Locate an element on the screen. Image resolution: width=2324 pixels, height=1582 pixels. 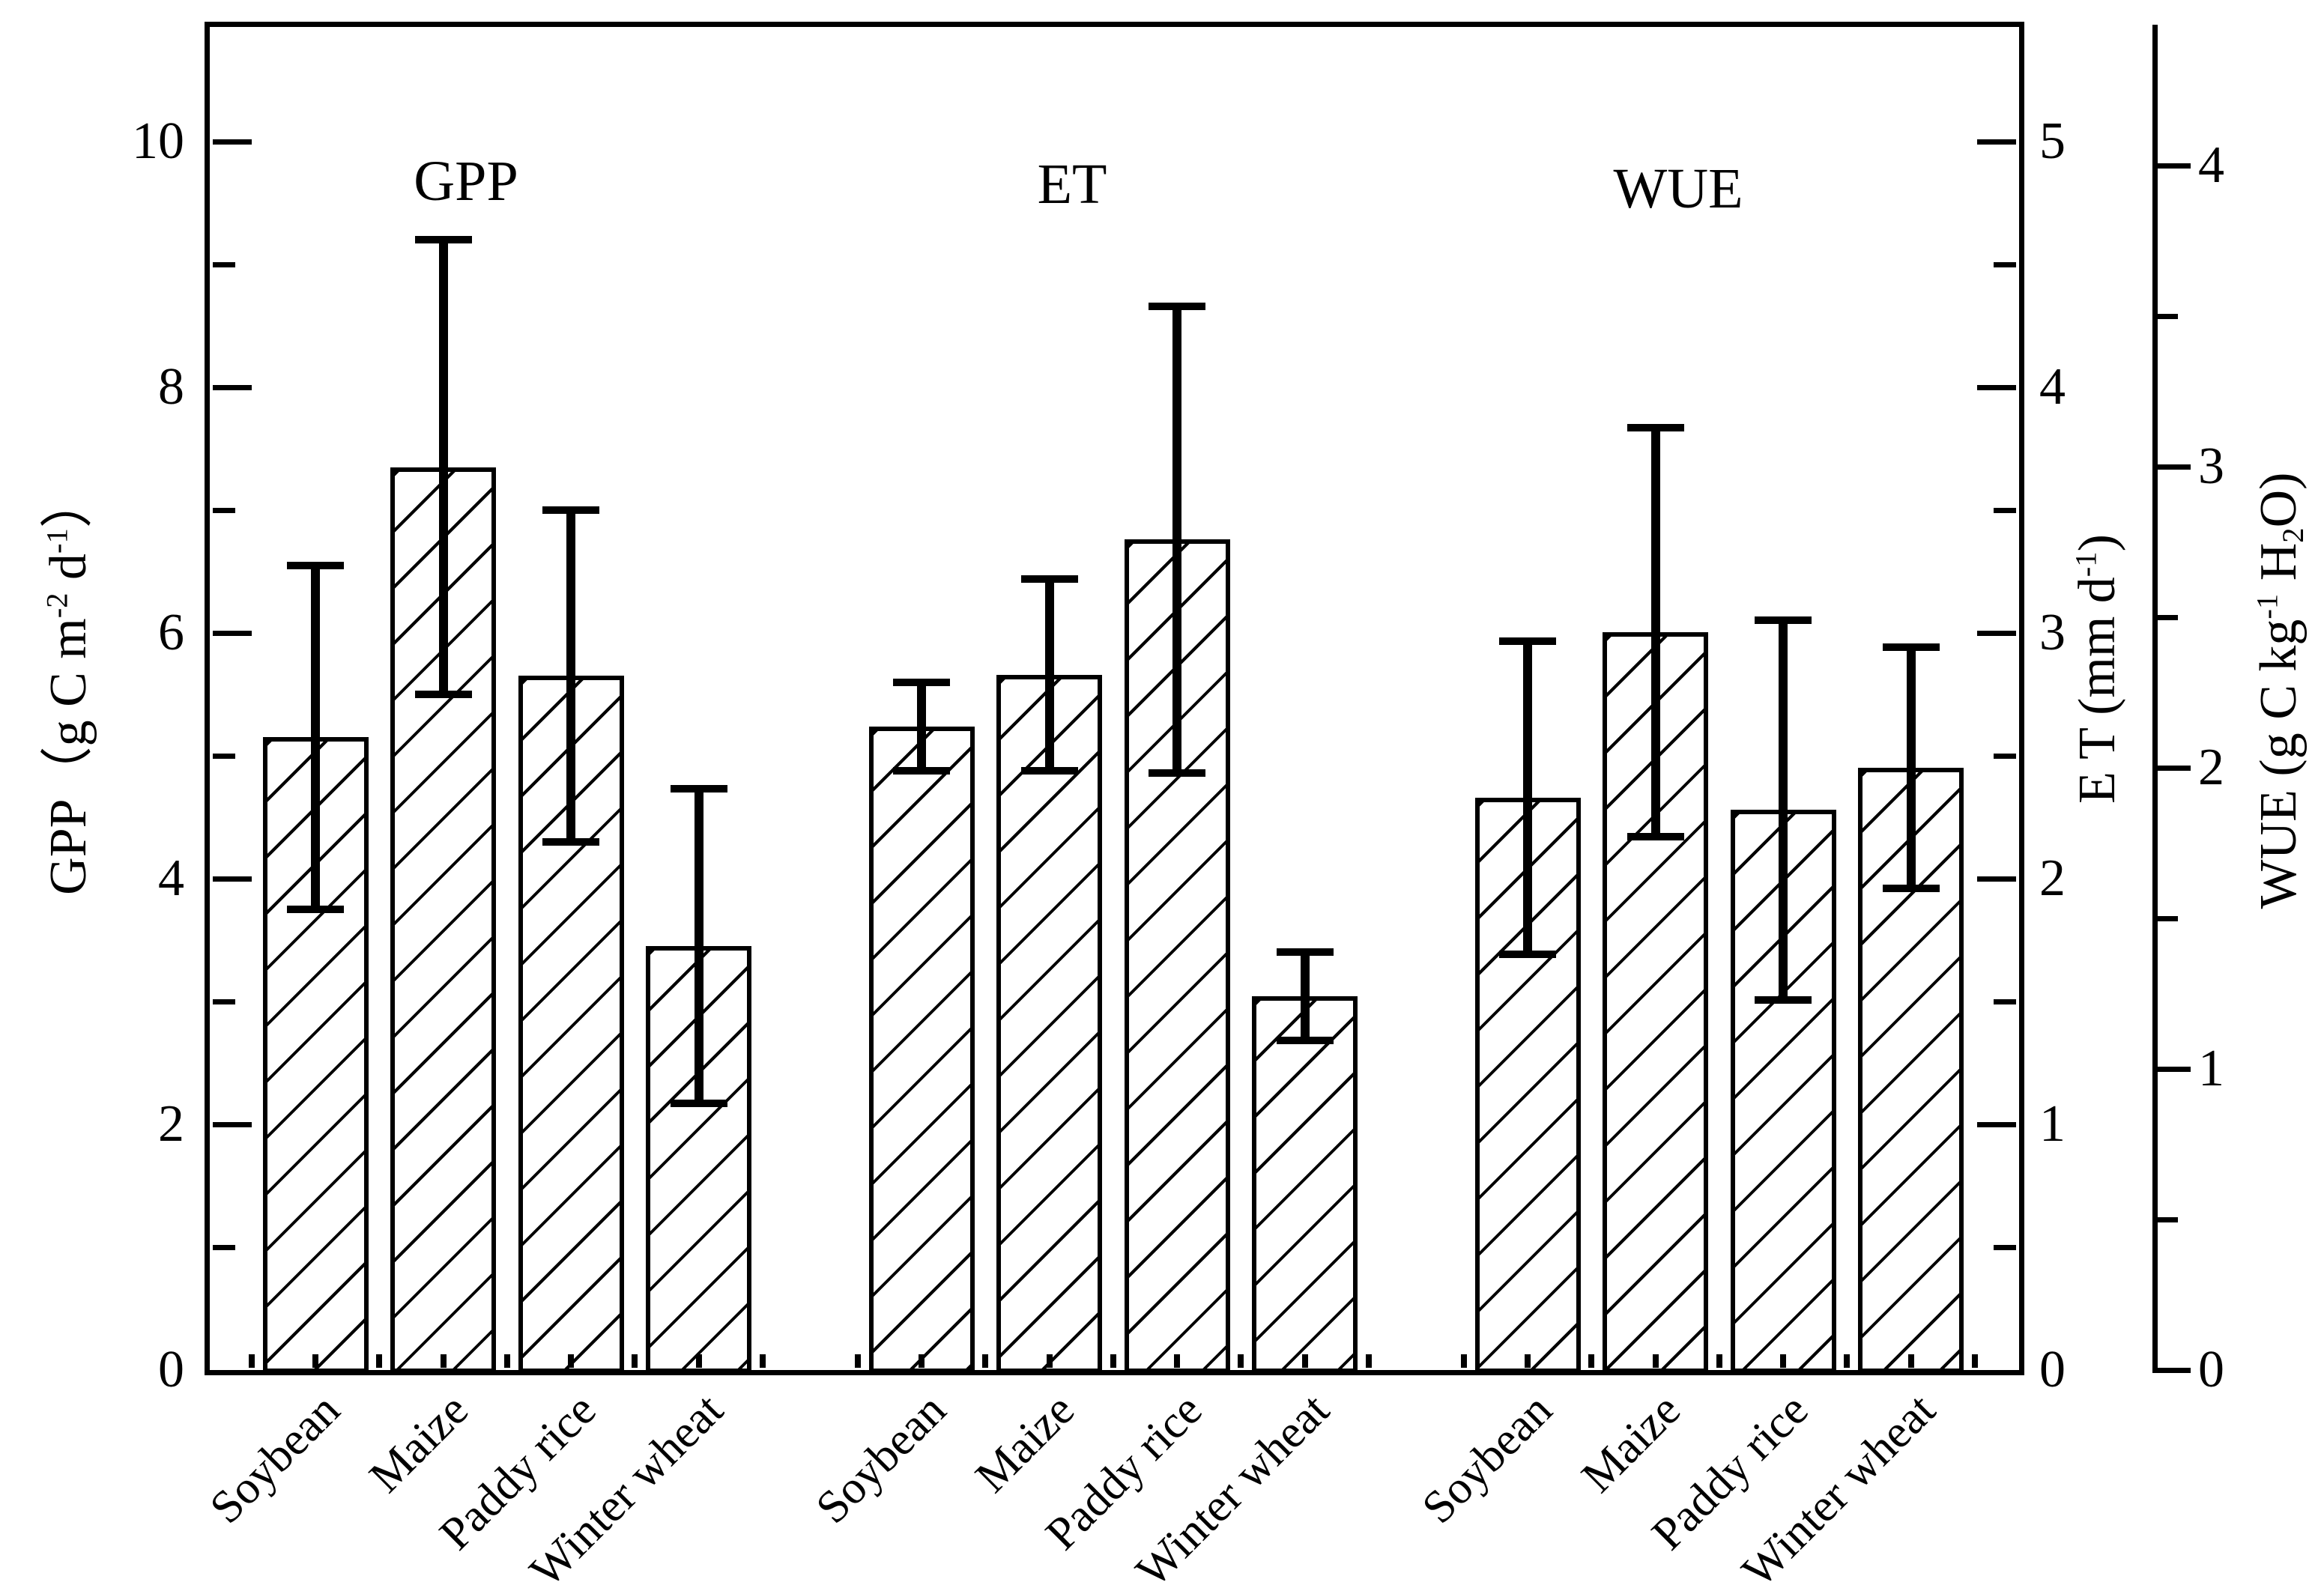
et-axis-tick-label: 4 is located at coordinates (2052, 387).